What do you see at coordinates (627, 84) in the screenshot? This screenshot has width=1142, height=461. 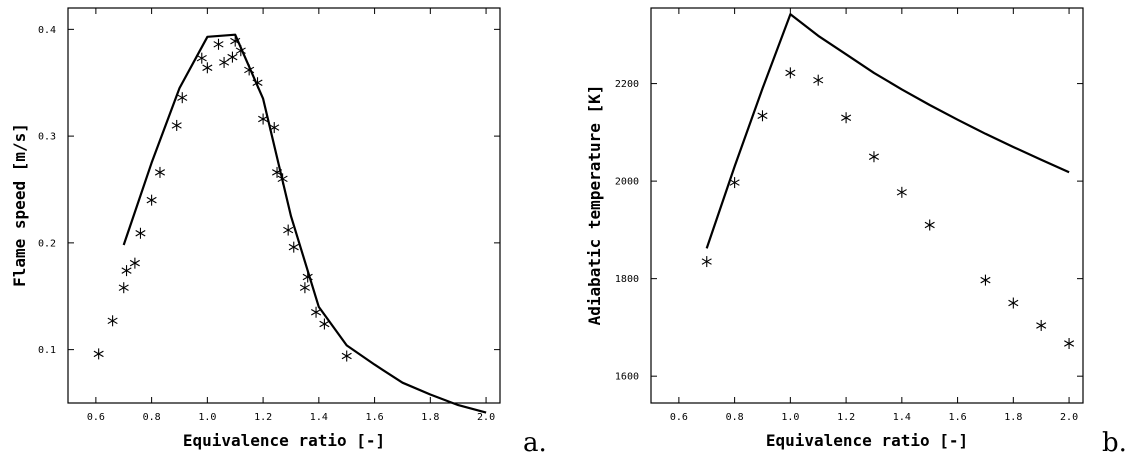 I see `y-tick-label: 2200` at bounding box center [627, 84].